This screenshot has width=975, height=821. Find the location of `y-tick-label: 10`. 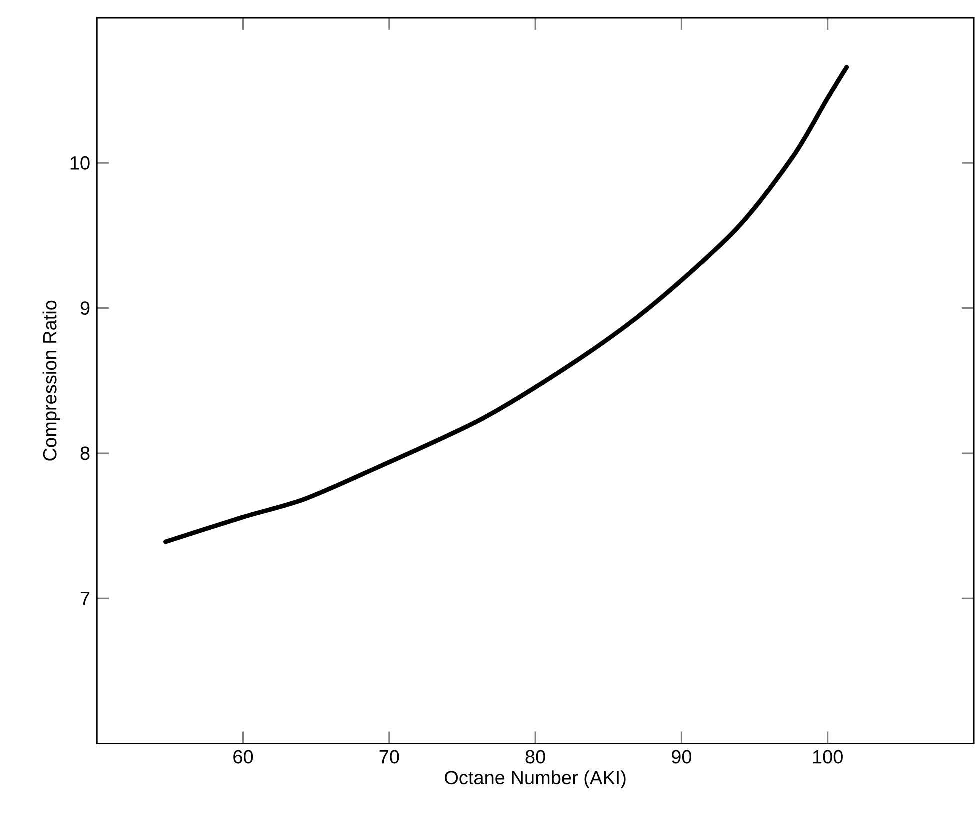

y-tick-label: 10 is located at coordinates (80, 163).